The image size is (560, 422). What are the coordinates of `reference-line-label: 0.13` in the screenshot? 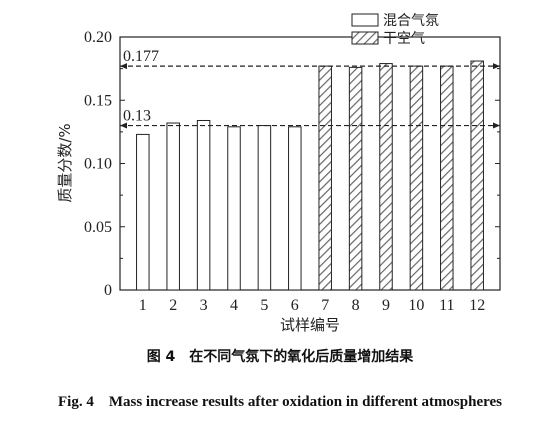 It's located at (137, 116).